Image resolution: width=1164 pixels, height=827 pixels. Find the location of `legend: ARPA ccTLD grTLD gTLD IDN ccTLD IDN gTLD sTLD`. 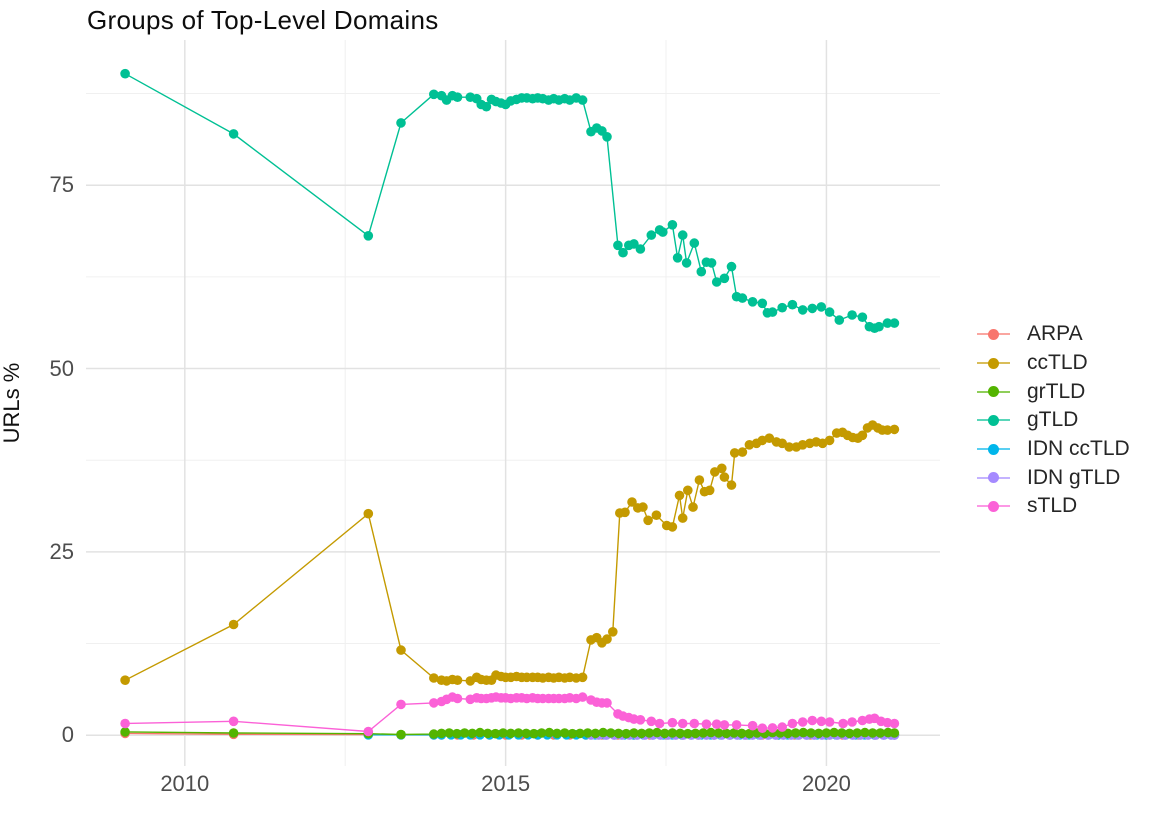

legend: ARPA ccTLD grTLD gTLD IDN ccTLD IDN gTLD sTLD is located at coordinates (1053, 420).